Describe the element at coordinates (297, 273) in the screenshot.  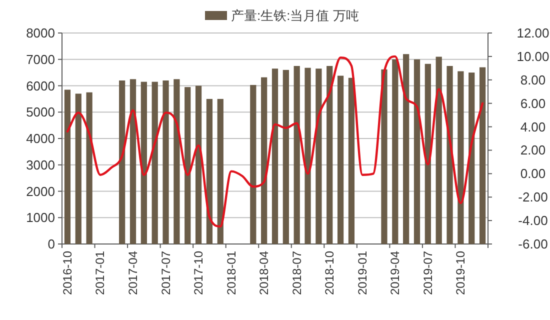
I see `x-tick-label: 2018-07` at that location.